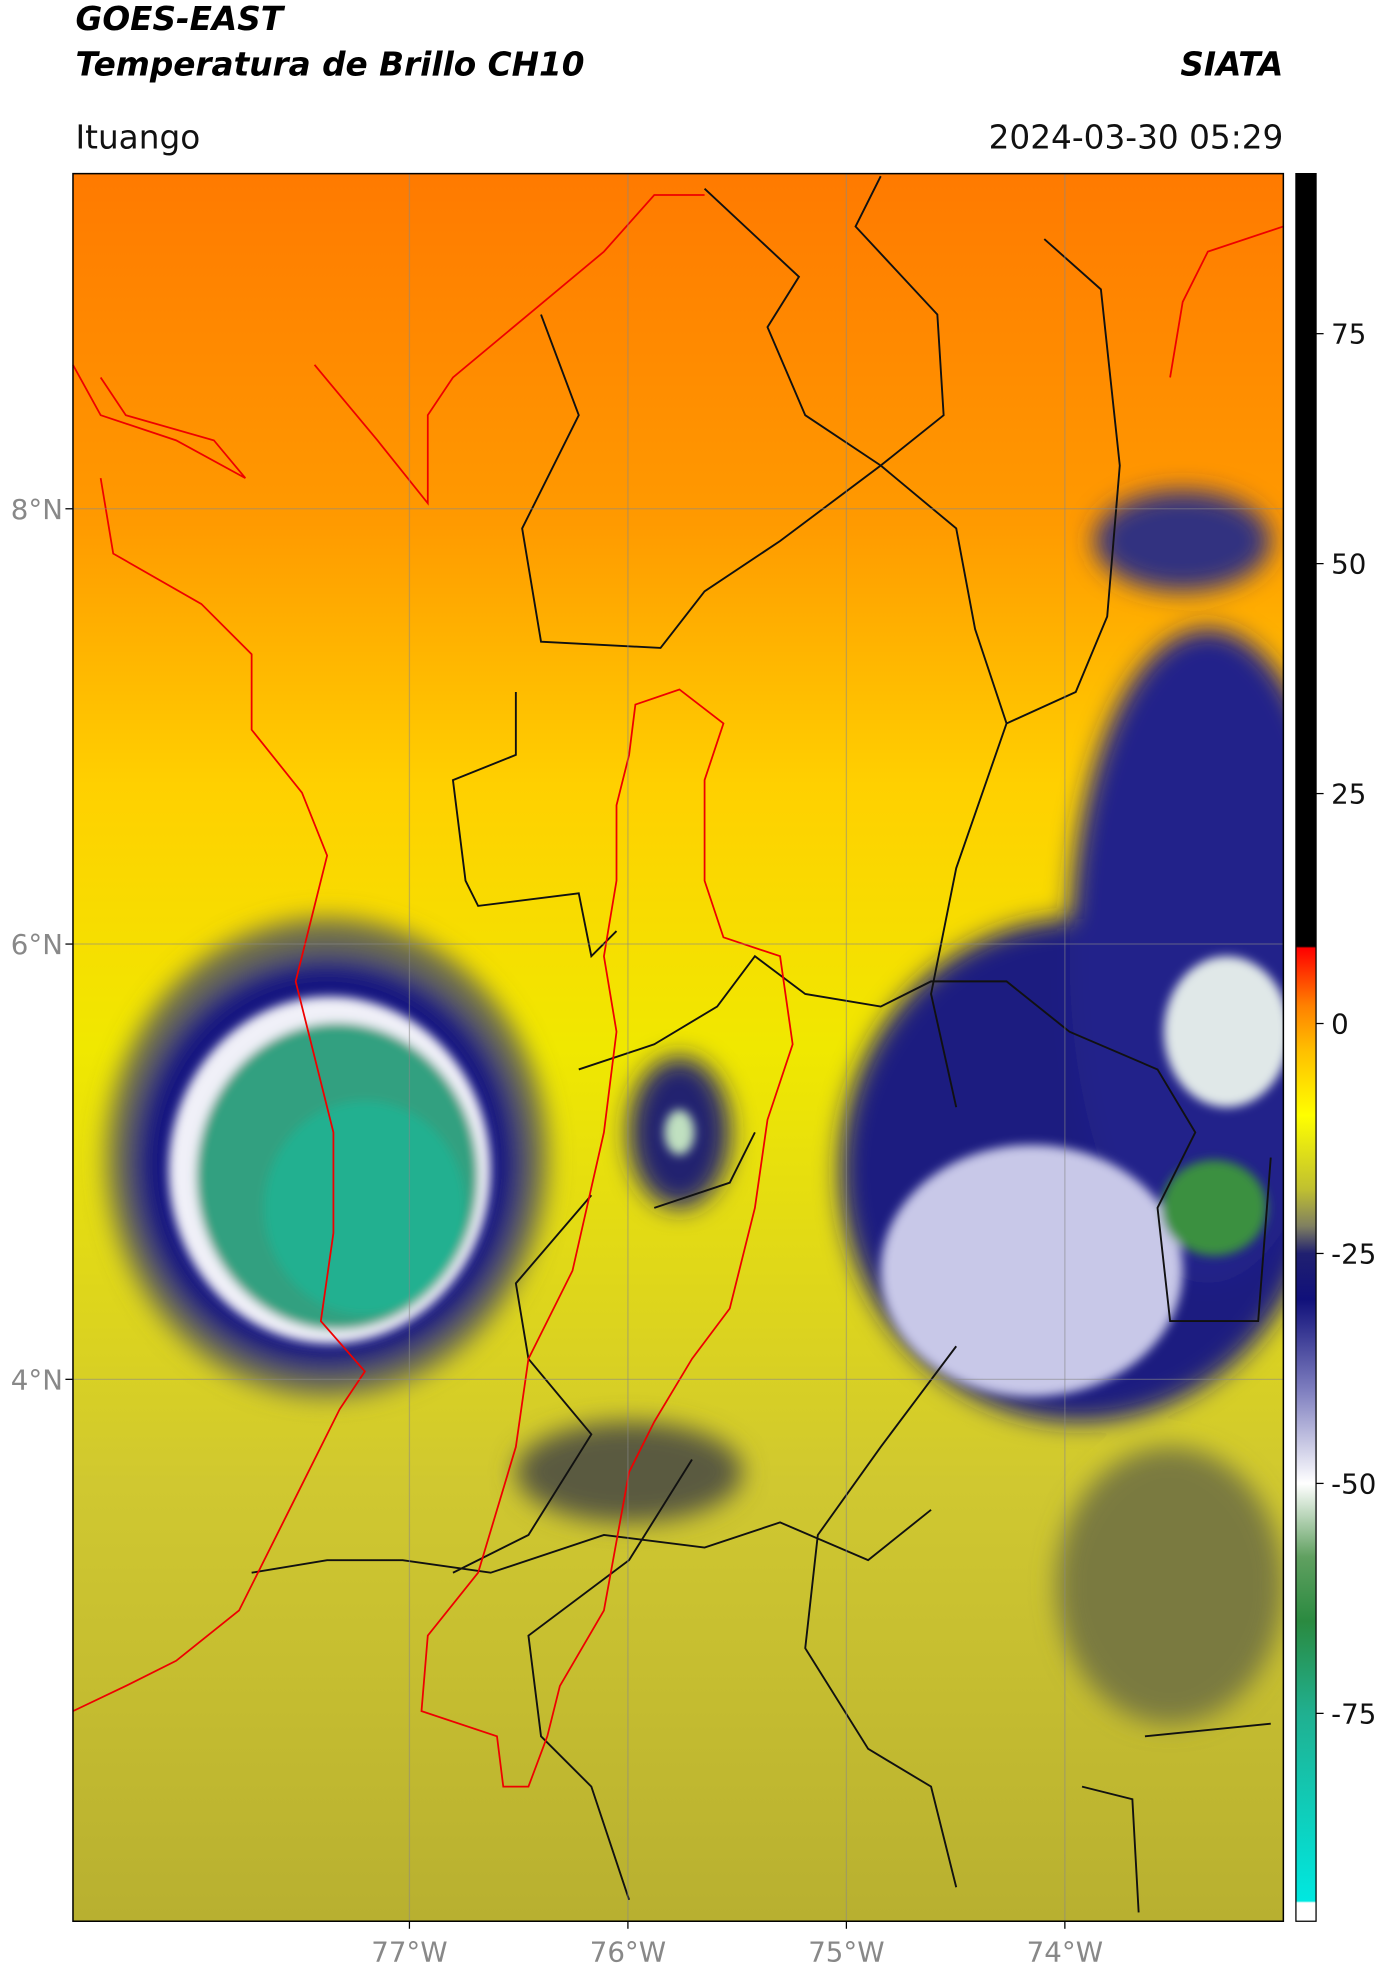  I want to click on colorbar-tick-label: 25, so click(1348, 794).